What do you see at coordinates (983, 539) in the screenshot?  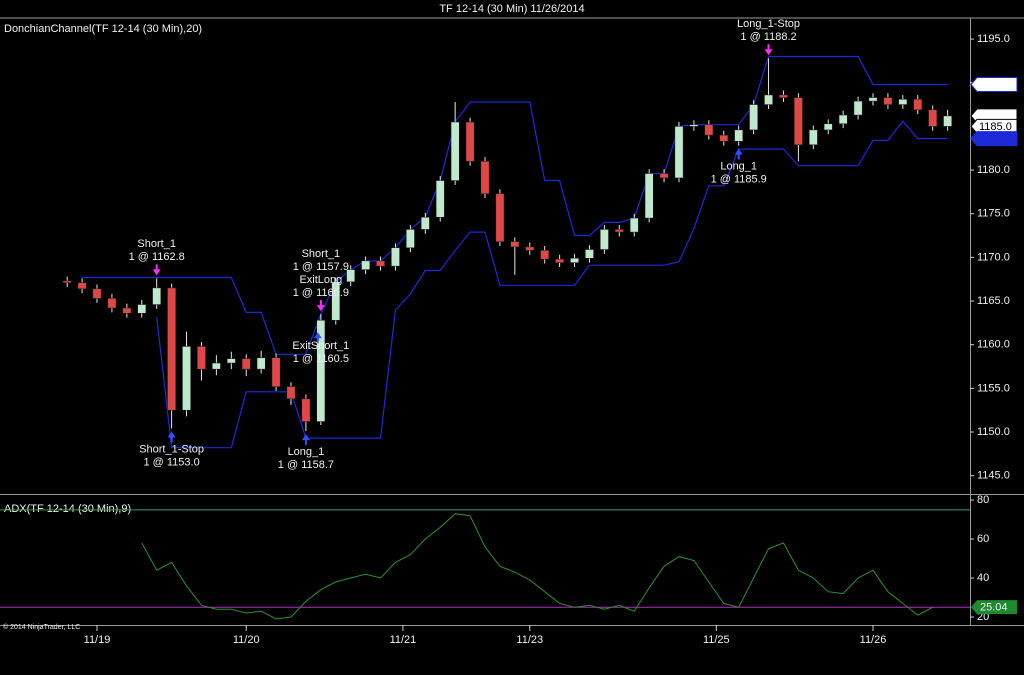 I see `y-tick-label: 60` at bounding box center [983, 539].